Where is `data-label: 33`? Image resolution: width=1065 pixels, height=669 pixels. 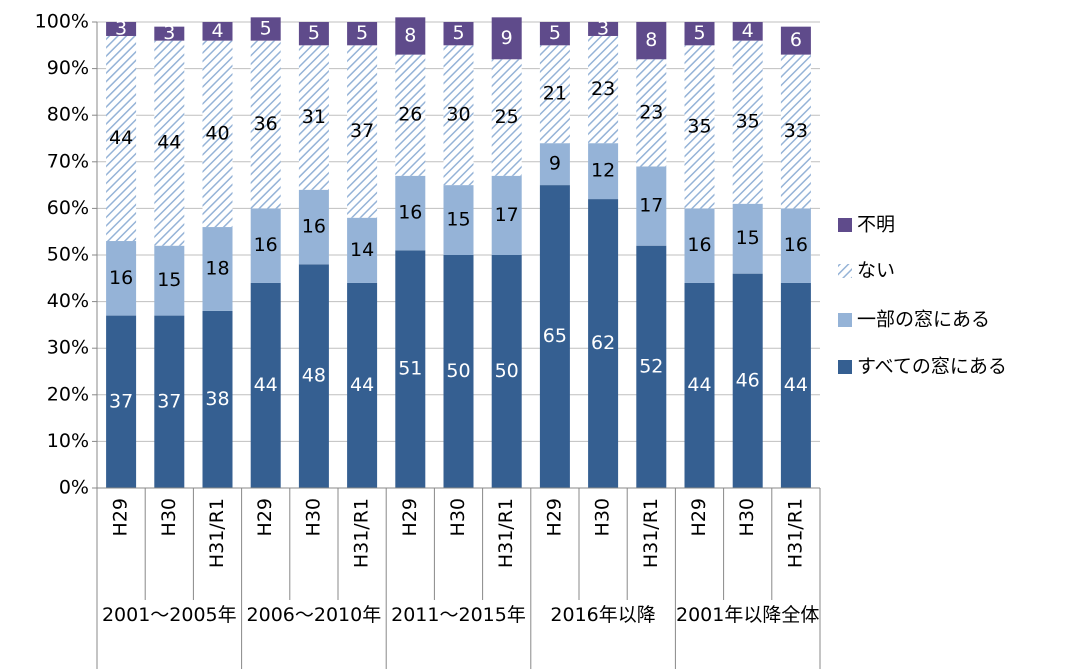 data-label: 33 is located at coordinates (796, 131).